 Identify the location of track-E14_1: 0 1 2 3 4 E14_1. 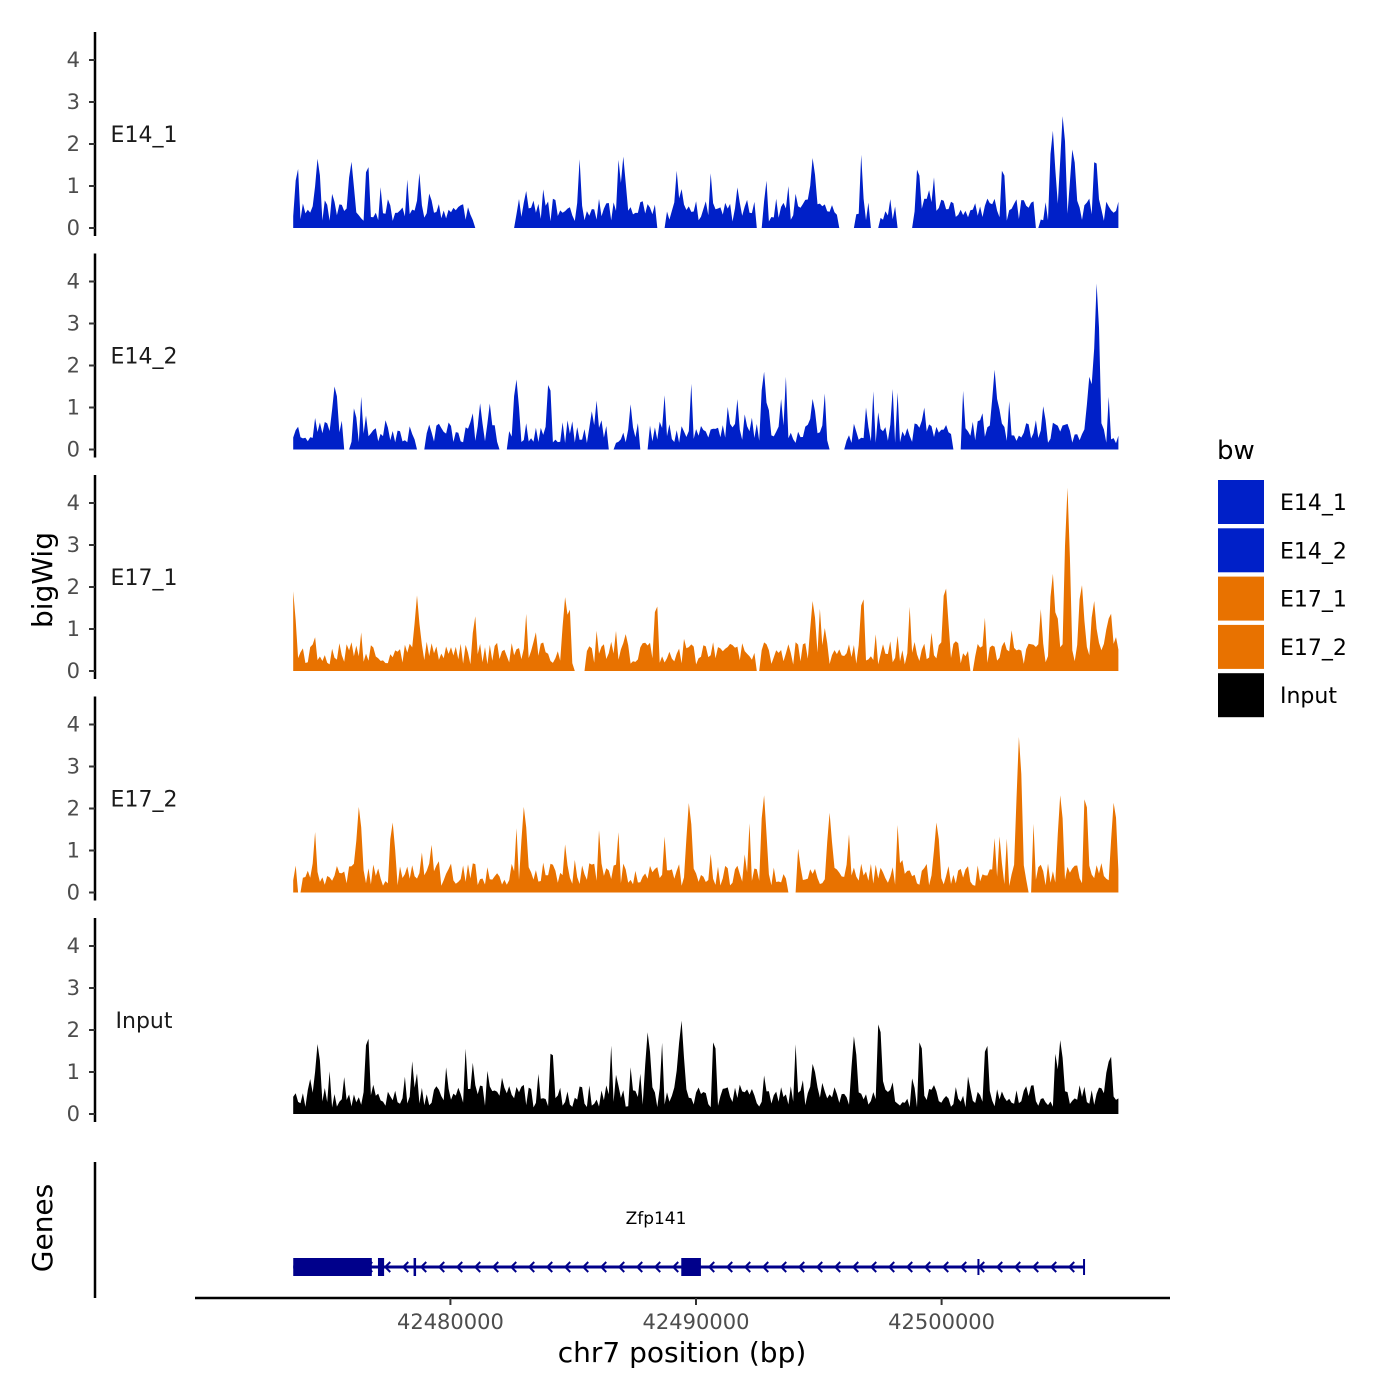
(593, 136).